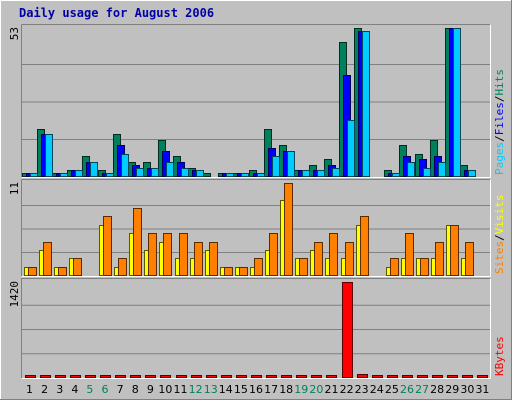 This screenshot has height=400, width=512. I want to click on panel-legend: KBytes, so click(499, 356).